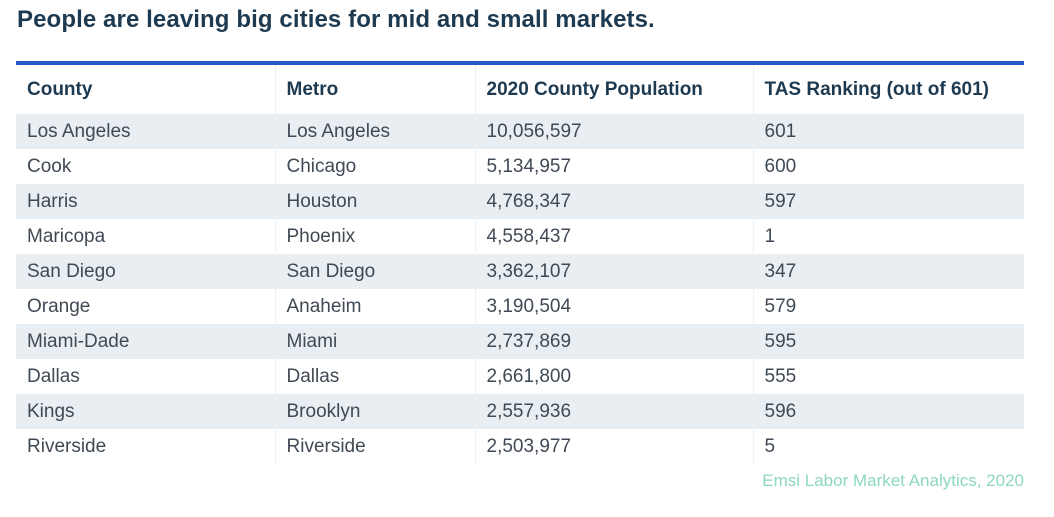 Image resolution: width=1054 pixels, height=517 pixels. Describe the element at coordinates (374, 236) in the screenshot. I see `table-cell: Phoenix` at that location.